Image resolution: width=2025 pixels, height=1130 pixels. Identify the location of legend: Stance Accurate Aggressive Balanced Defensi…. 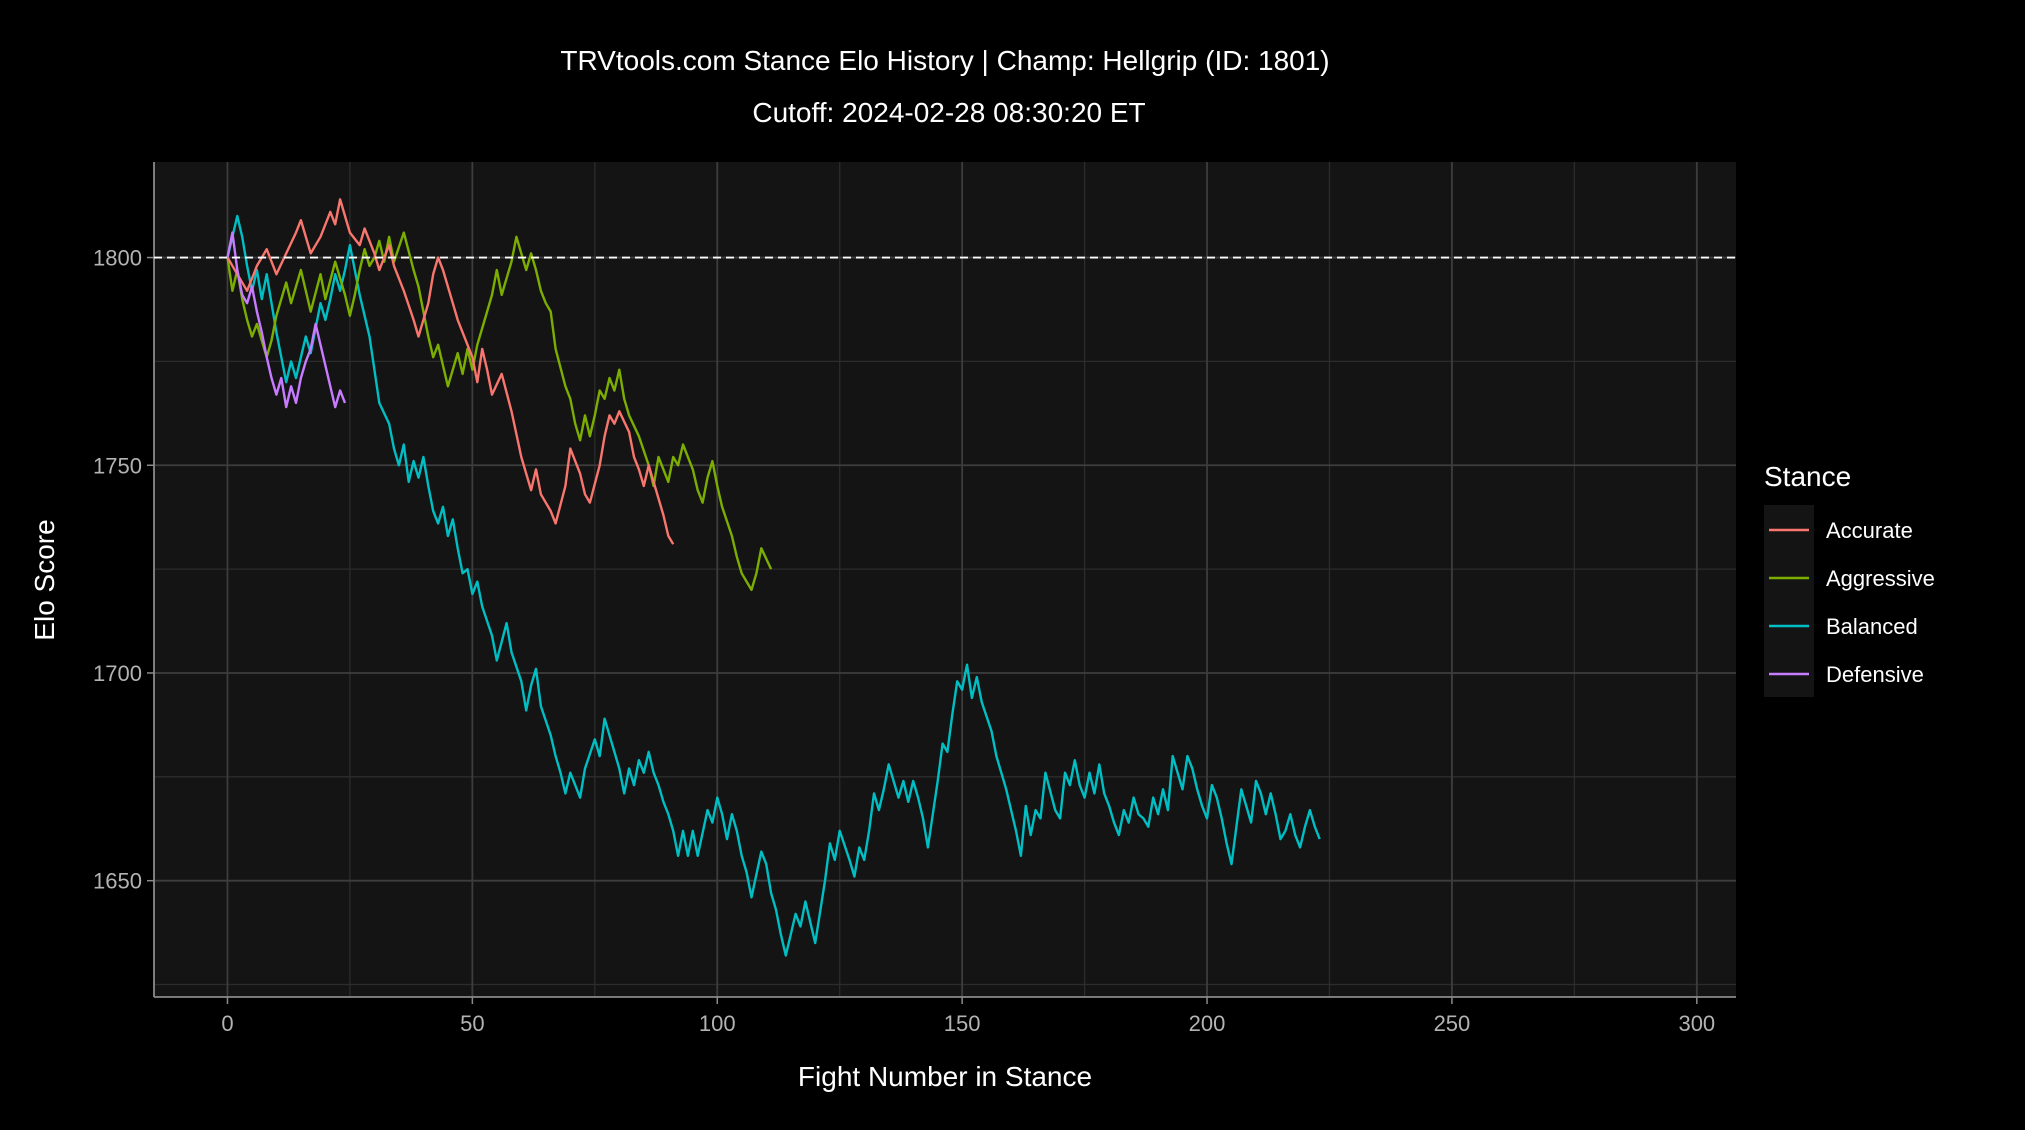
(1849, 579).